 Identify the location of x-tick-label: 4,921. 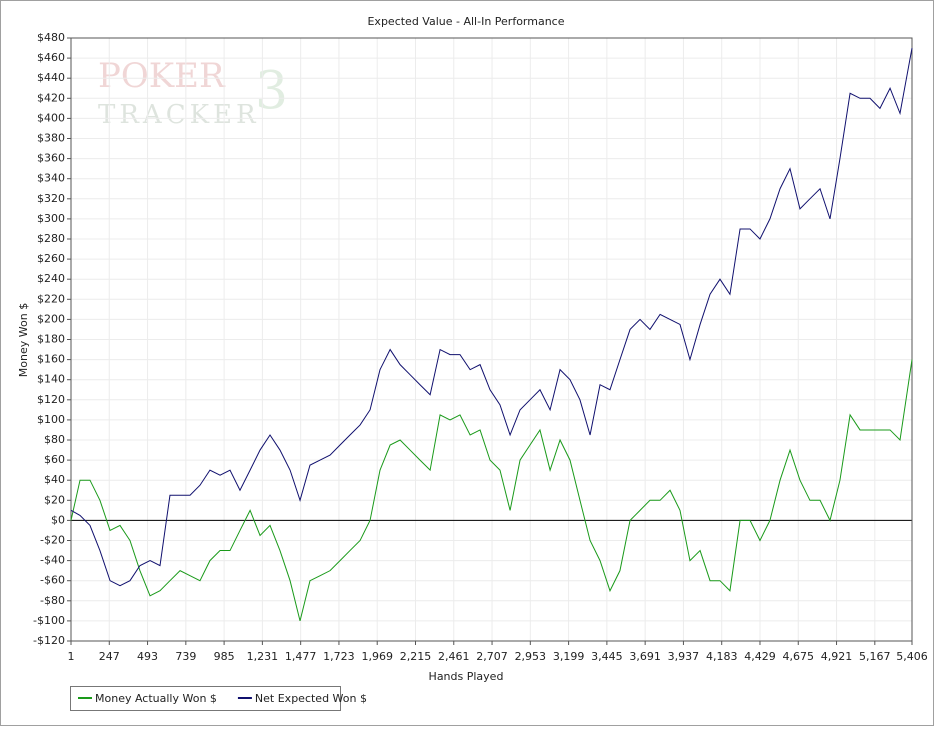
(837, 656).